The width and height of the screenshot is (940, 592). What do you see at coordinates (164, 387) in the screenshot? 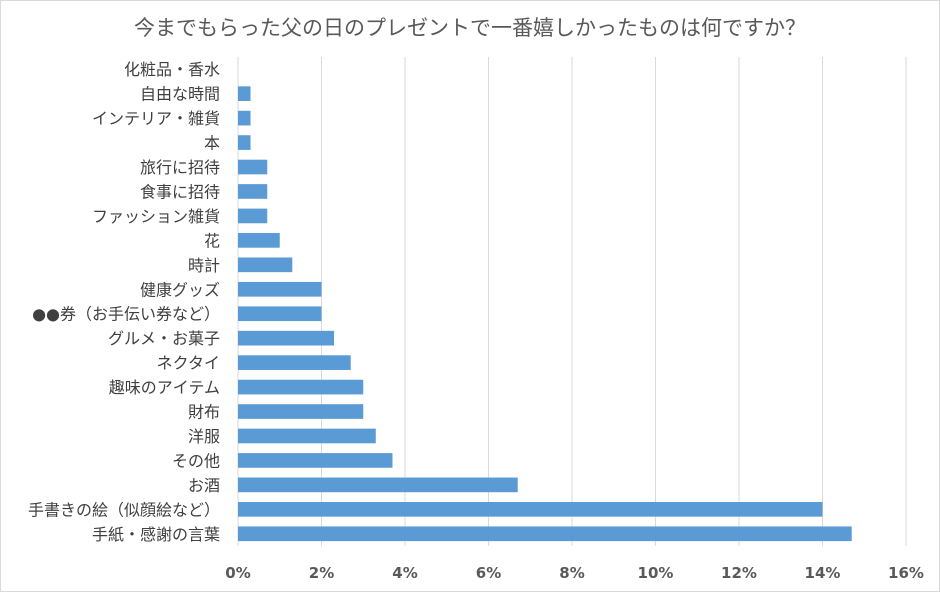
I see `category-label: 趣味のアイテム` at bounding box center [164, 387].